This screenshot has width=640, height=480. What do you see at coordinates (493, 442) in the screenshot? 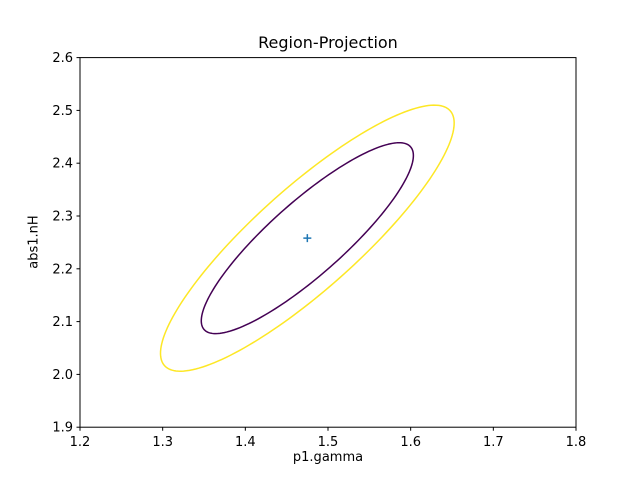
I see `x-tick-label: 1.7` at bounding box center [493, 442].